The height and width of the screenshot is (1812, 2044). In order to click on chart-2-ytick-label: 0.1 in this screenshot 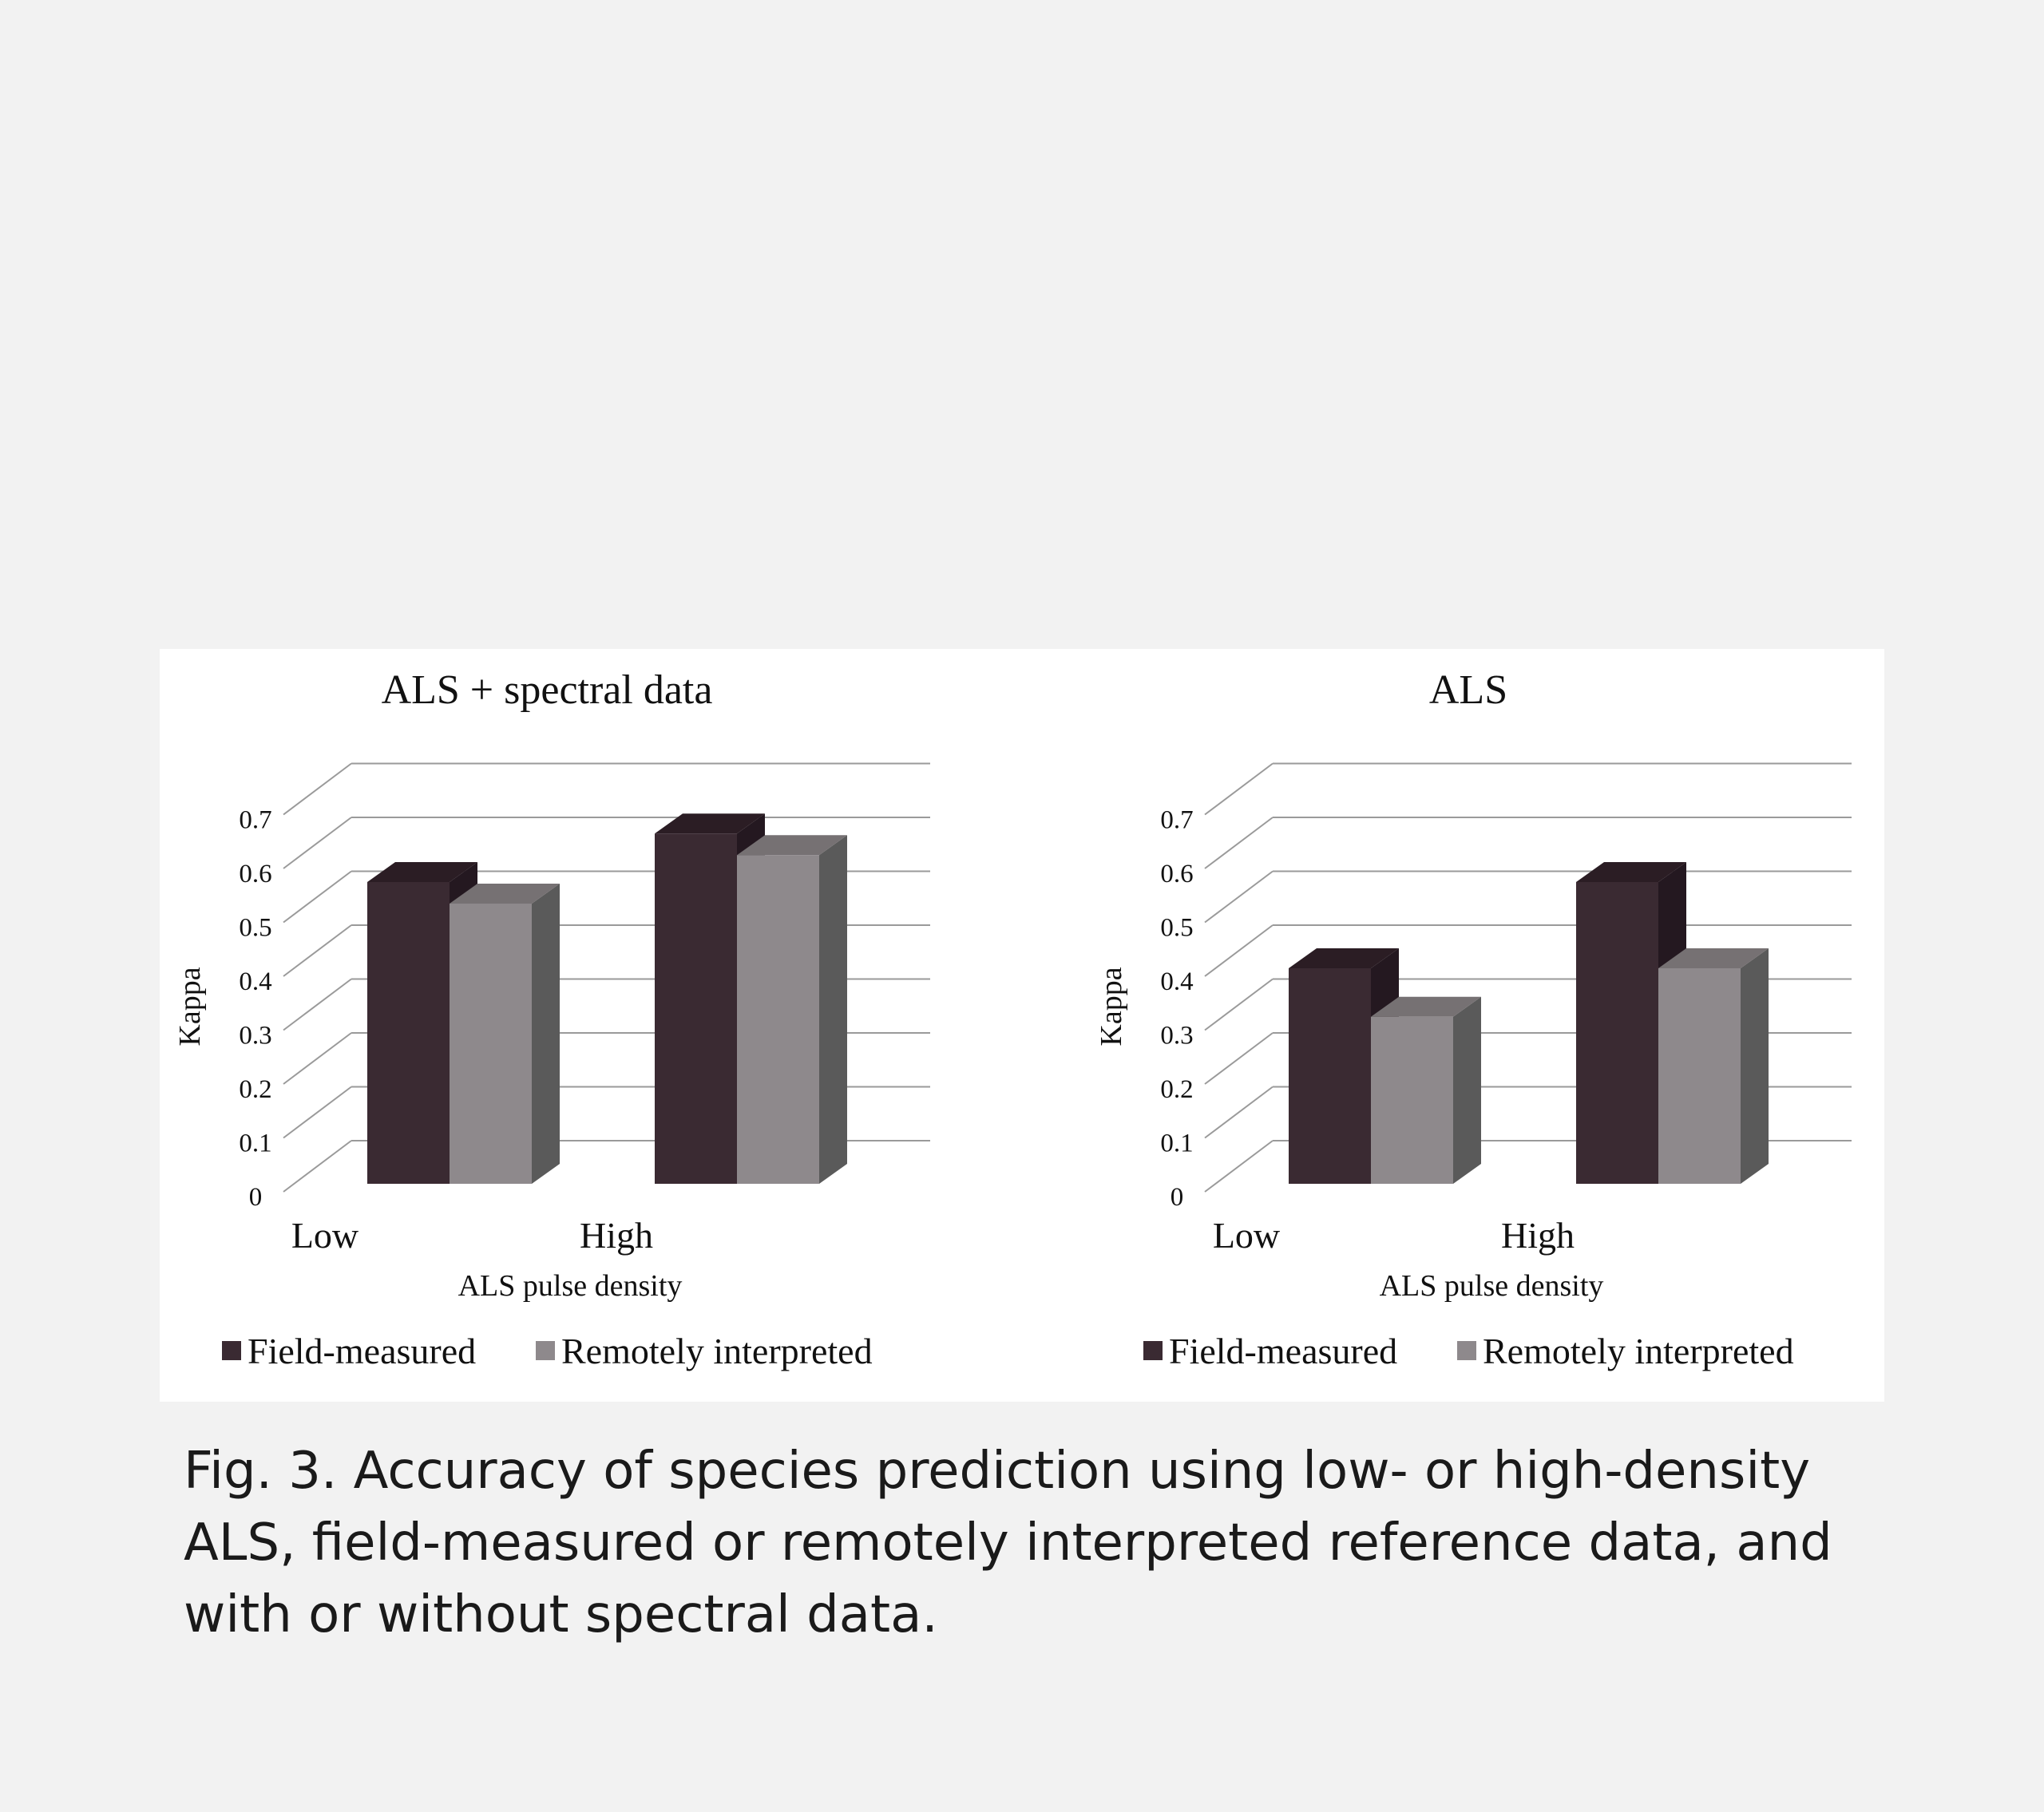, I will do `click(1176, 1144)`.